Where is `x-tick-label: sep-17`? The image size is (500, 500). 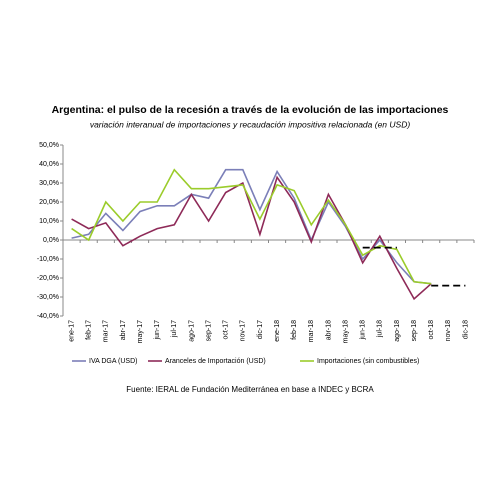
x-tick-label: sep-17 is located at coordinates (208, 331).